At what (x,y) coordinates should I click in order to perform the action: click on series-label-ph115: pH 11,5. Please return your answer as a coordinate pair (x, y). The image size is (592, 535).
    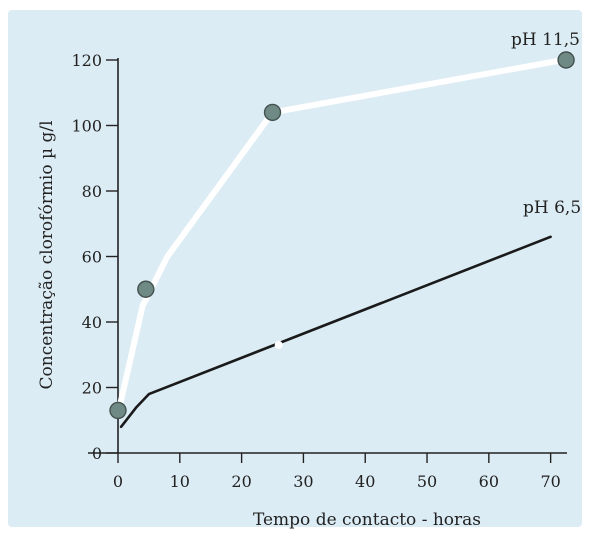
    Looking at the image, I should click on (545, 40).